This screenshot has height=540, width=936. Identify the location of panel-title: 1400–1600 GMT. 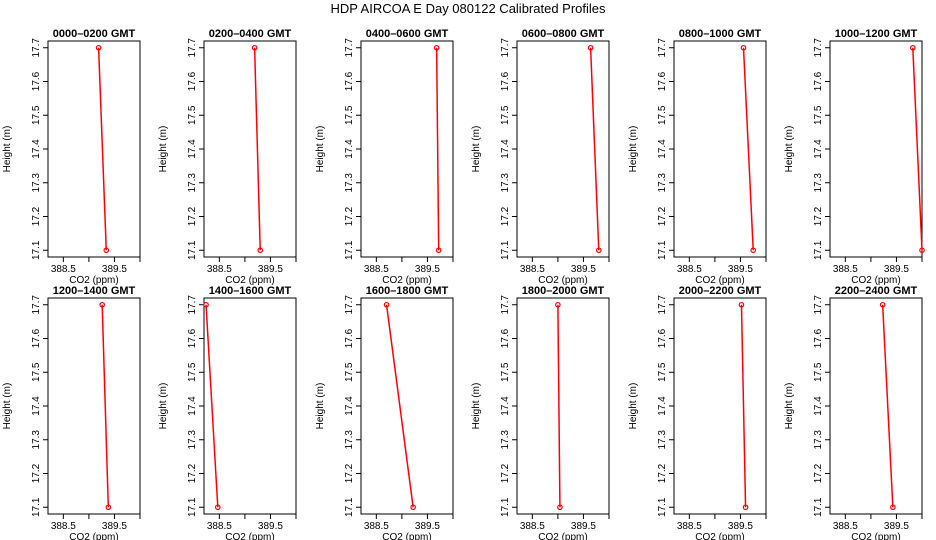
(250, 291).